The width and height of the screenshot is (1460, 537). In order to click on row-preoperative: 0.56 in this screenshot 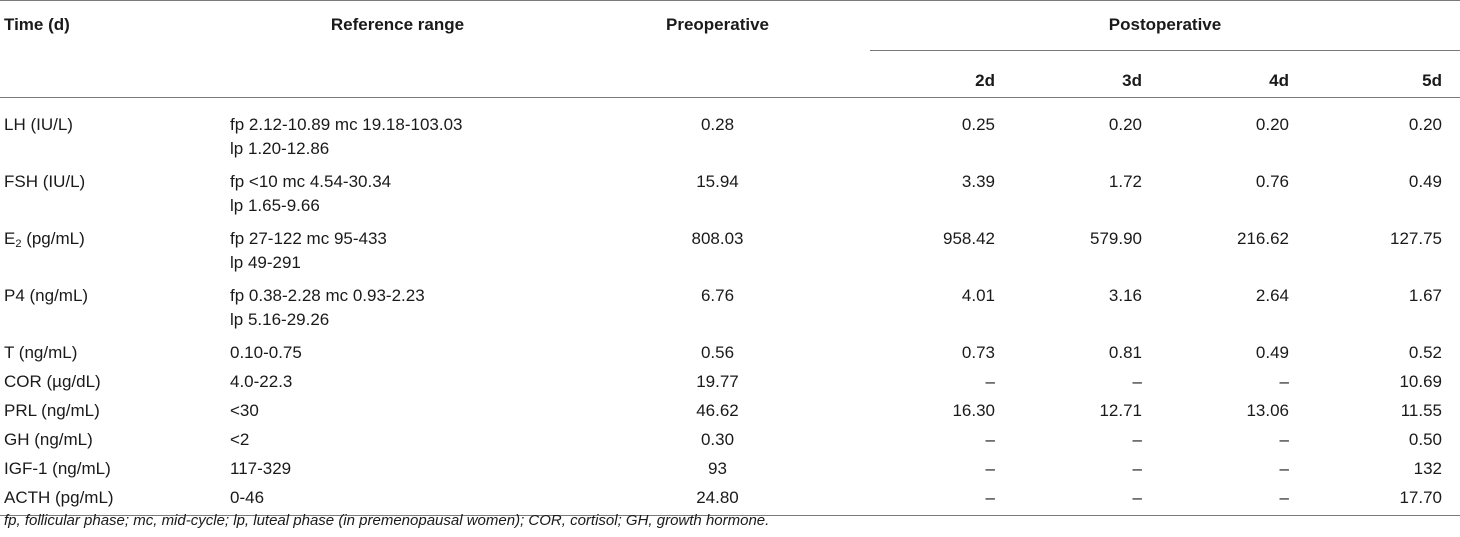, I will do `click(717, 352)`.